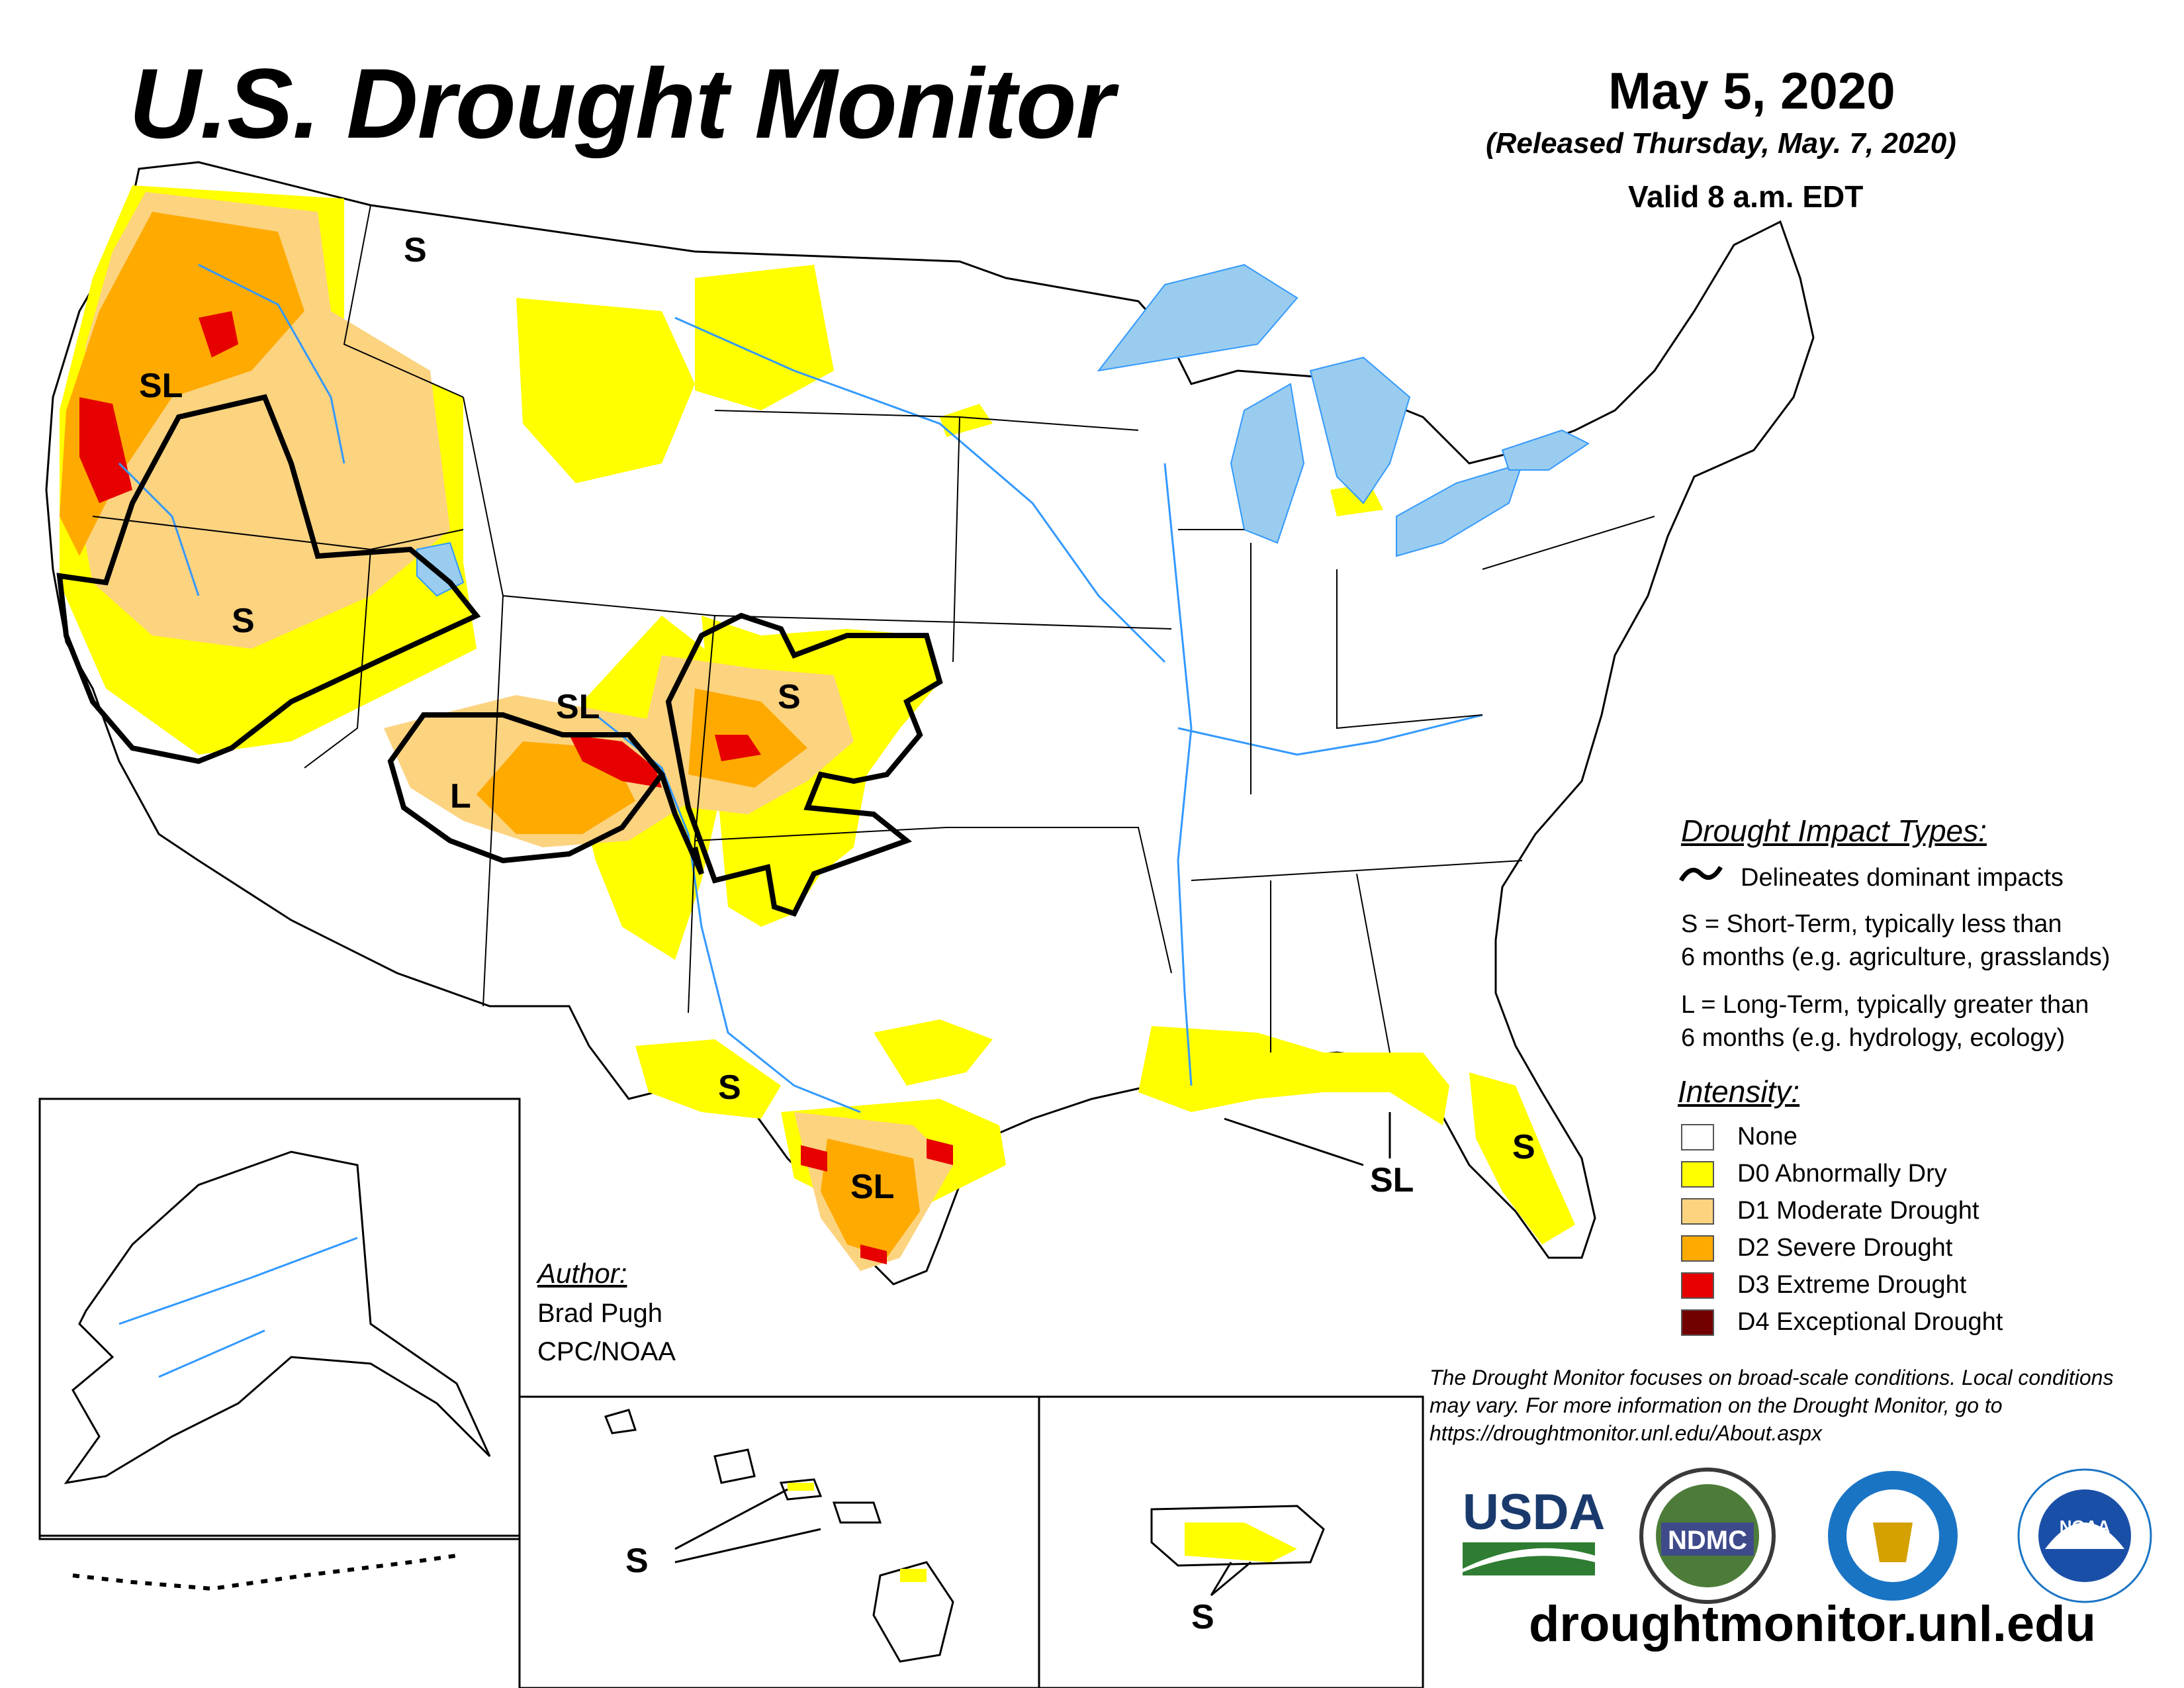  I want to click on intensity-heading: Intensity:, so click(1739, 1091).